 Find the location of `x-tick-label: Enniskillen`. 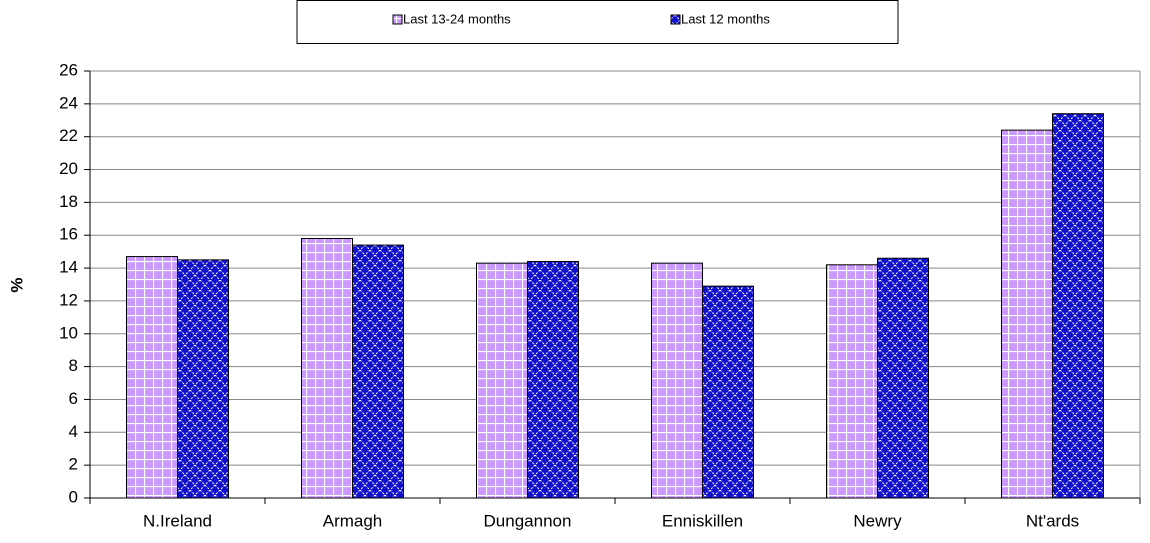

x-tick-label: Enniskillen is located at coordinates (702, 520).